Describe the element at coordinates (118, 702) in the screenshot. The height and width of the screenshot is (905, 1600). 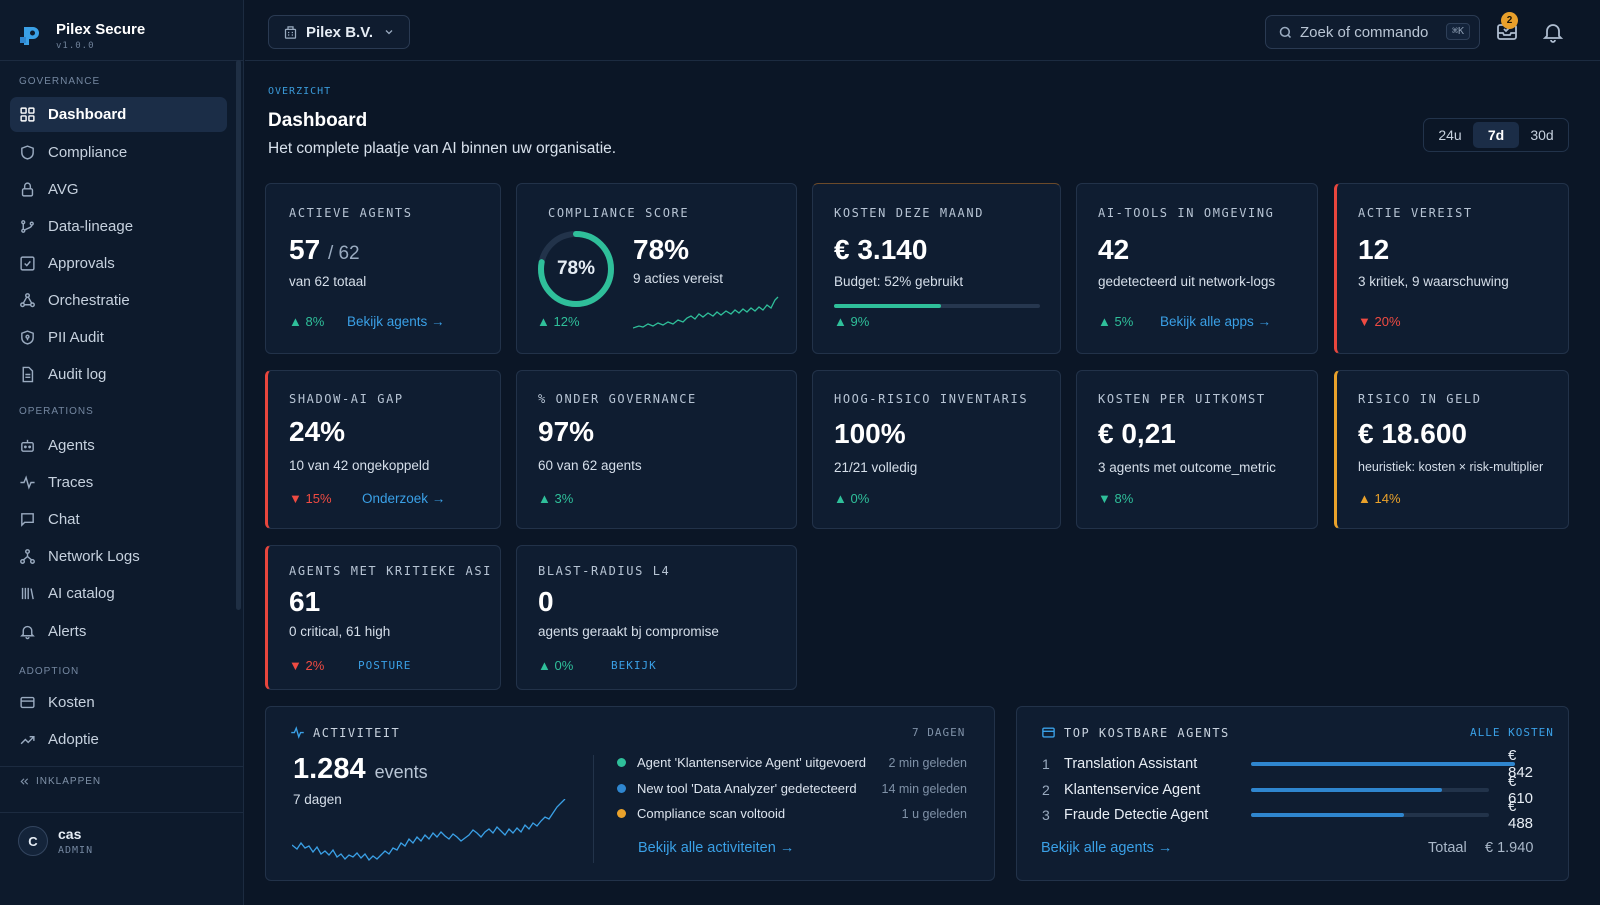
I see `sidebar-item-kosten: Kosten` at that location.